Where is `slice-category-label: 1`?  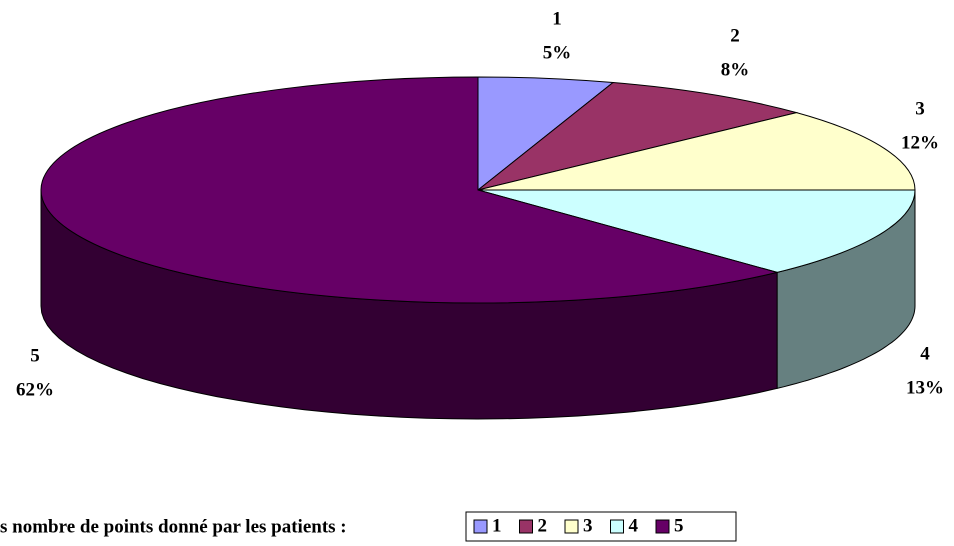 slice-category-label: 1 is located at coordinates (557, 18).